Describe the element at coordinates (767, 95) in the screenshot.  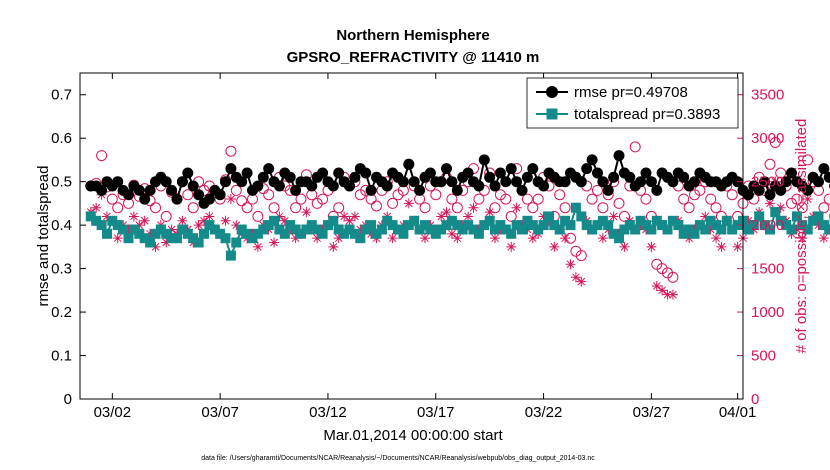
I see `y-tick-right-label: 3500` at that location.